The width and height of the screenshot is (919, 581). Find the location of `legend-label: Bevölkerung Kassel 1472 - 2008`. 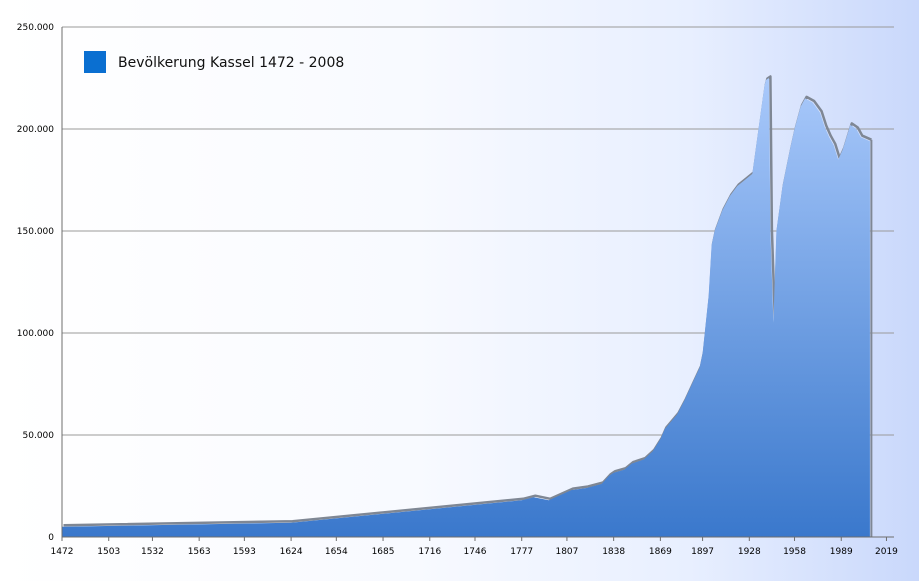

legend-label: Bevölkerung Kassel 1472 - 2008 is located at coordinates (231, 63).